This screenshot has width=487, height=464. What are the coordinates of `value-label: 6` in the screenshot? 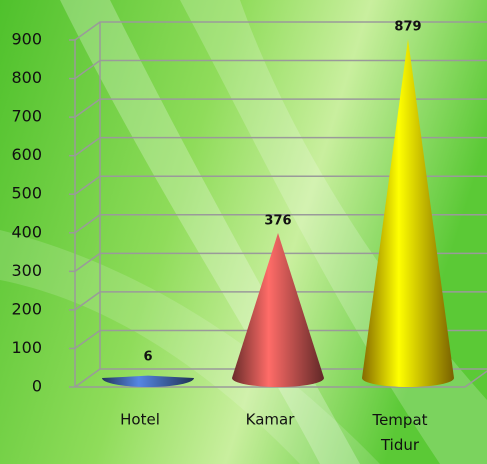 It's located at (147, 357).